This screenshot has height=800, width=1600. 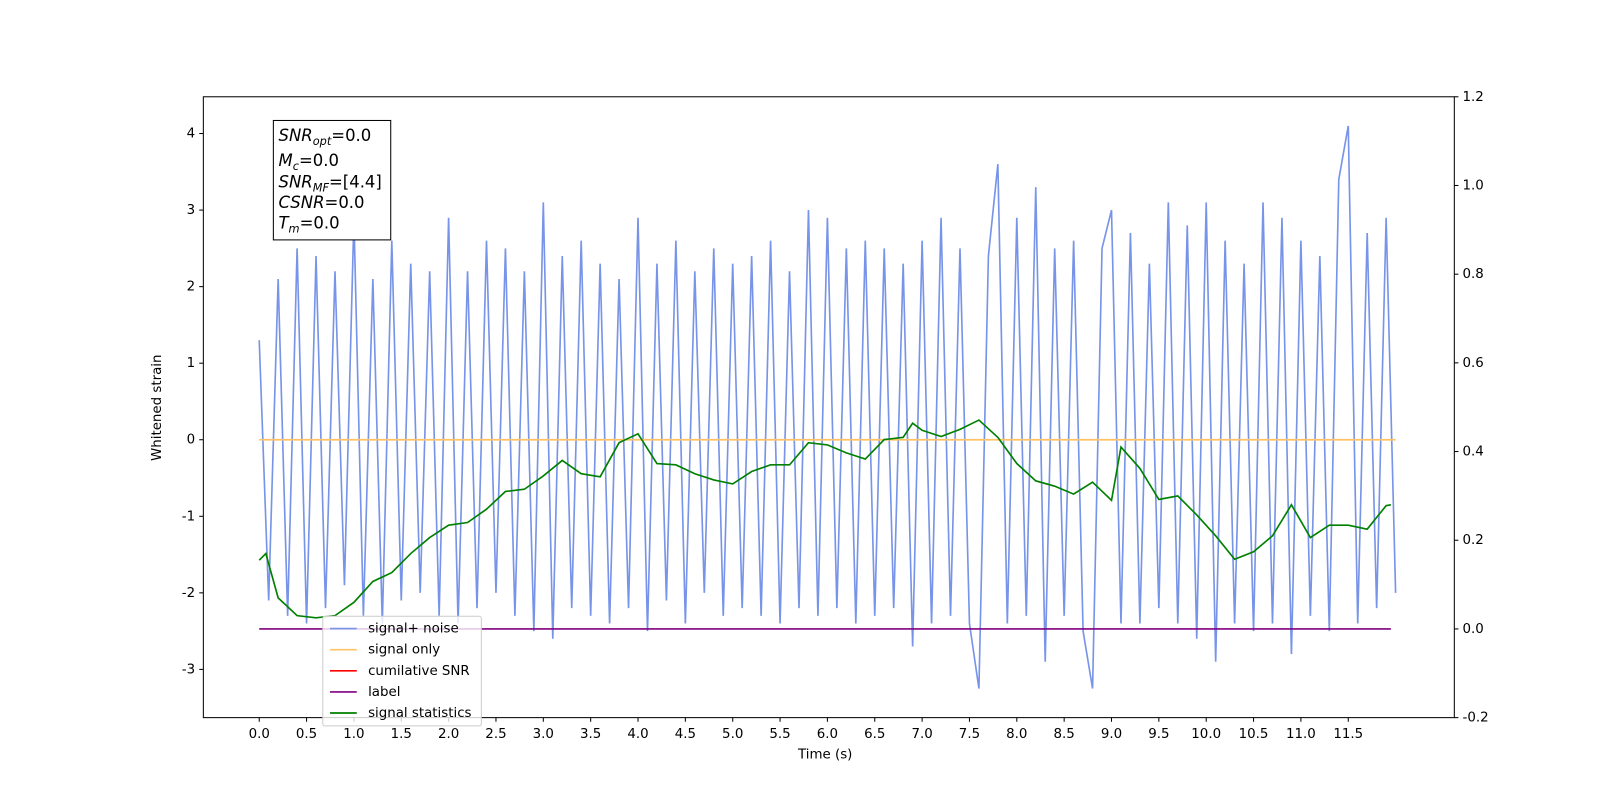 I want to click on legend-label: cumilative SNR, so click(x=419, y=671).